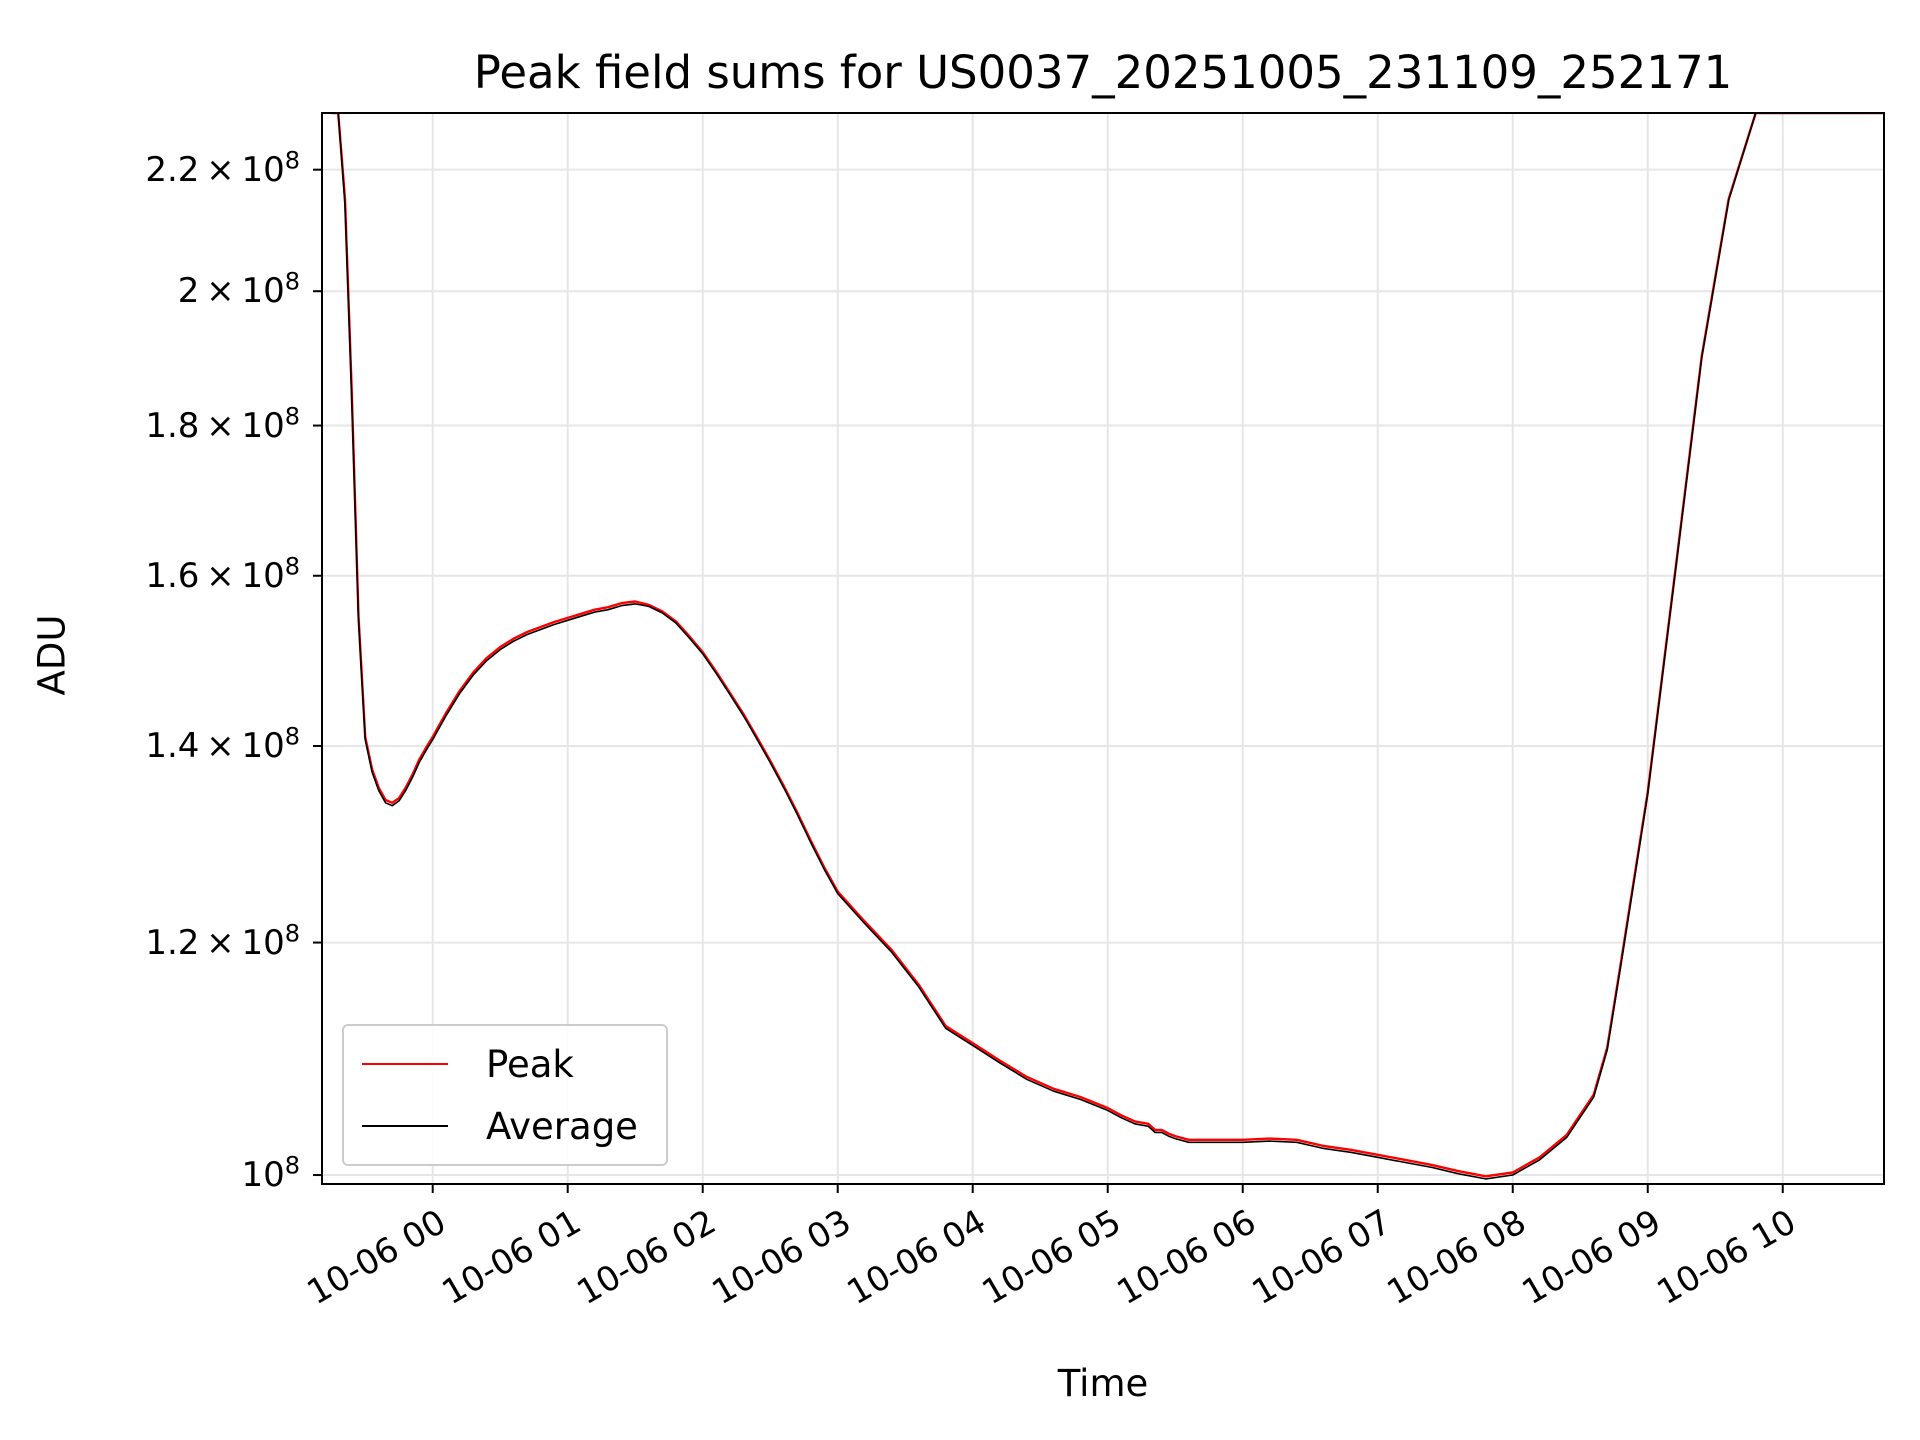 The width and height of the screenshot is (1920, 1440). Describe the element at coordinates (193, 575) in the screenshot. I see `y-tick-mantissa: 1.6 ×` at that location.